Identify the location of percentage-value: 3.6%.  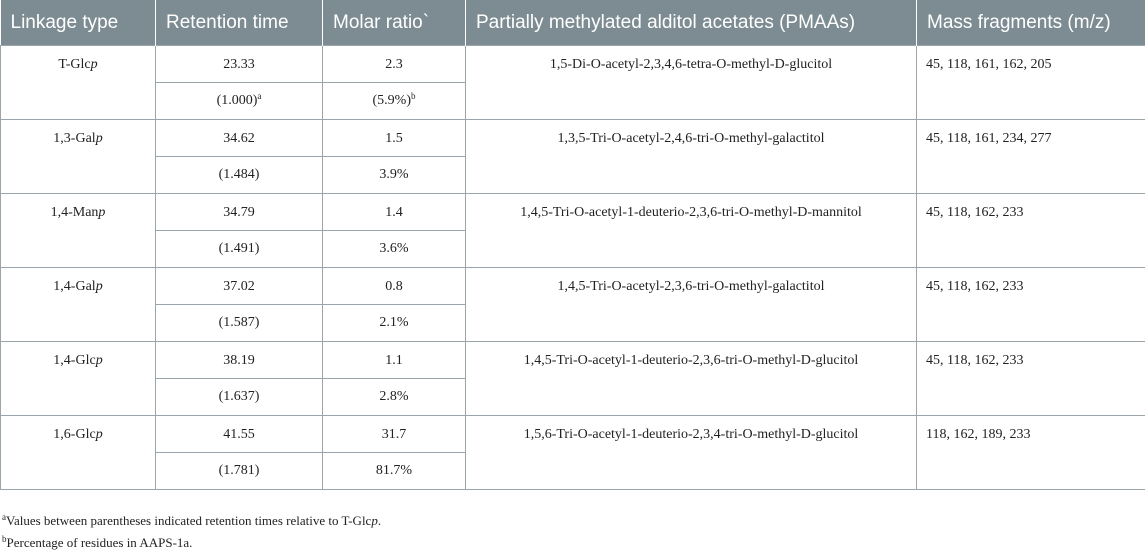
(394, 248).